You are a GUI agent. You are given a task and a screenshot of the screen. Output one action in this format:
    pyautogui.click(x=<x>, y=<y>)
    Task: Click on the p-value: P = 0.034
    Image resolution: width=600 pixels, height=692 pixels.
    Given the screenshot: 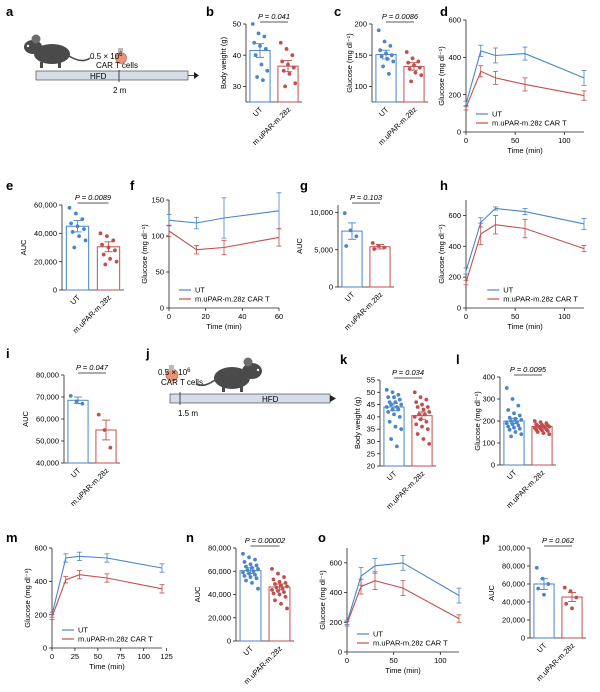 What is the action you would take?
    pyautogui.click(x=408, y=372)
    